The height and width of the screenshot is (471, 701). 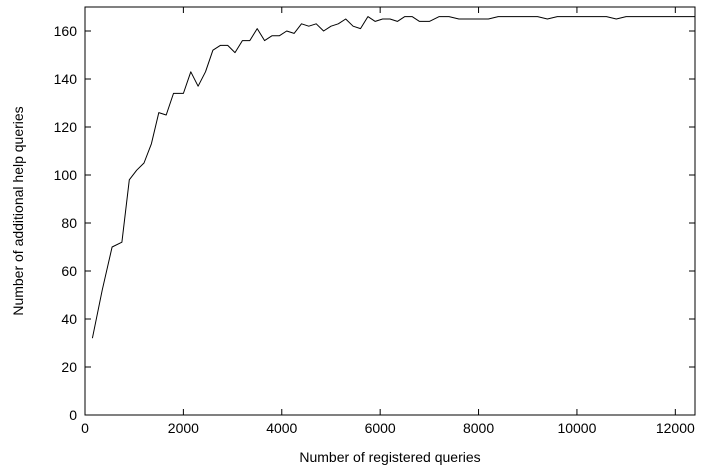 I want to click on y-tick-label: 120, so click(x=66, y=127).